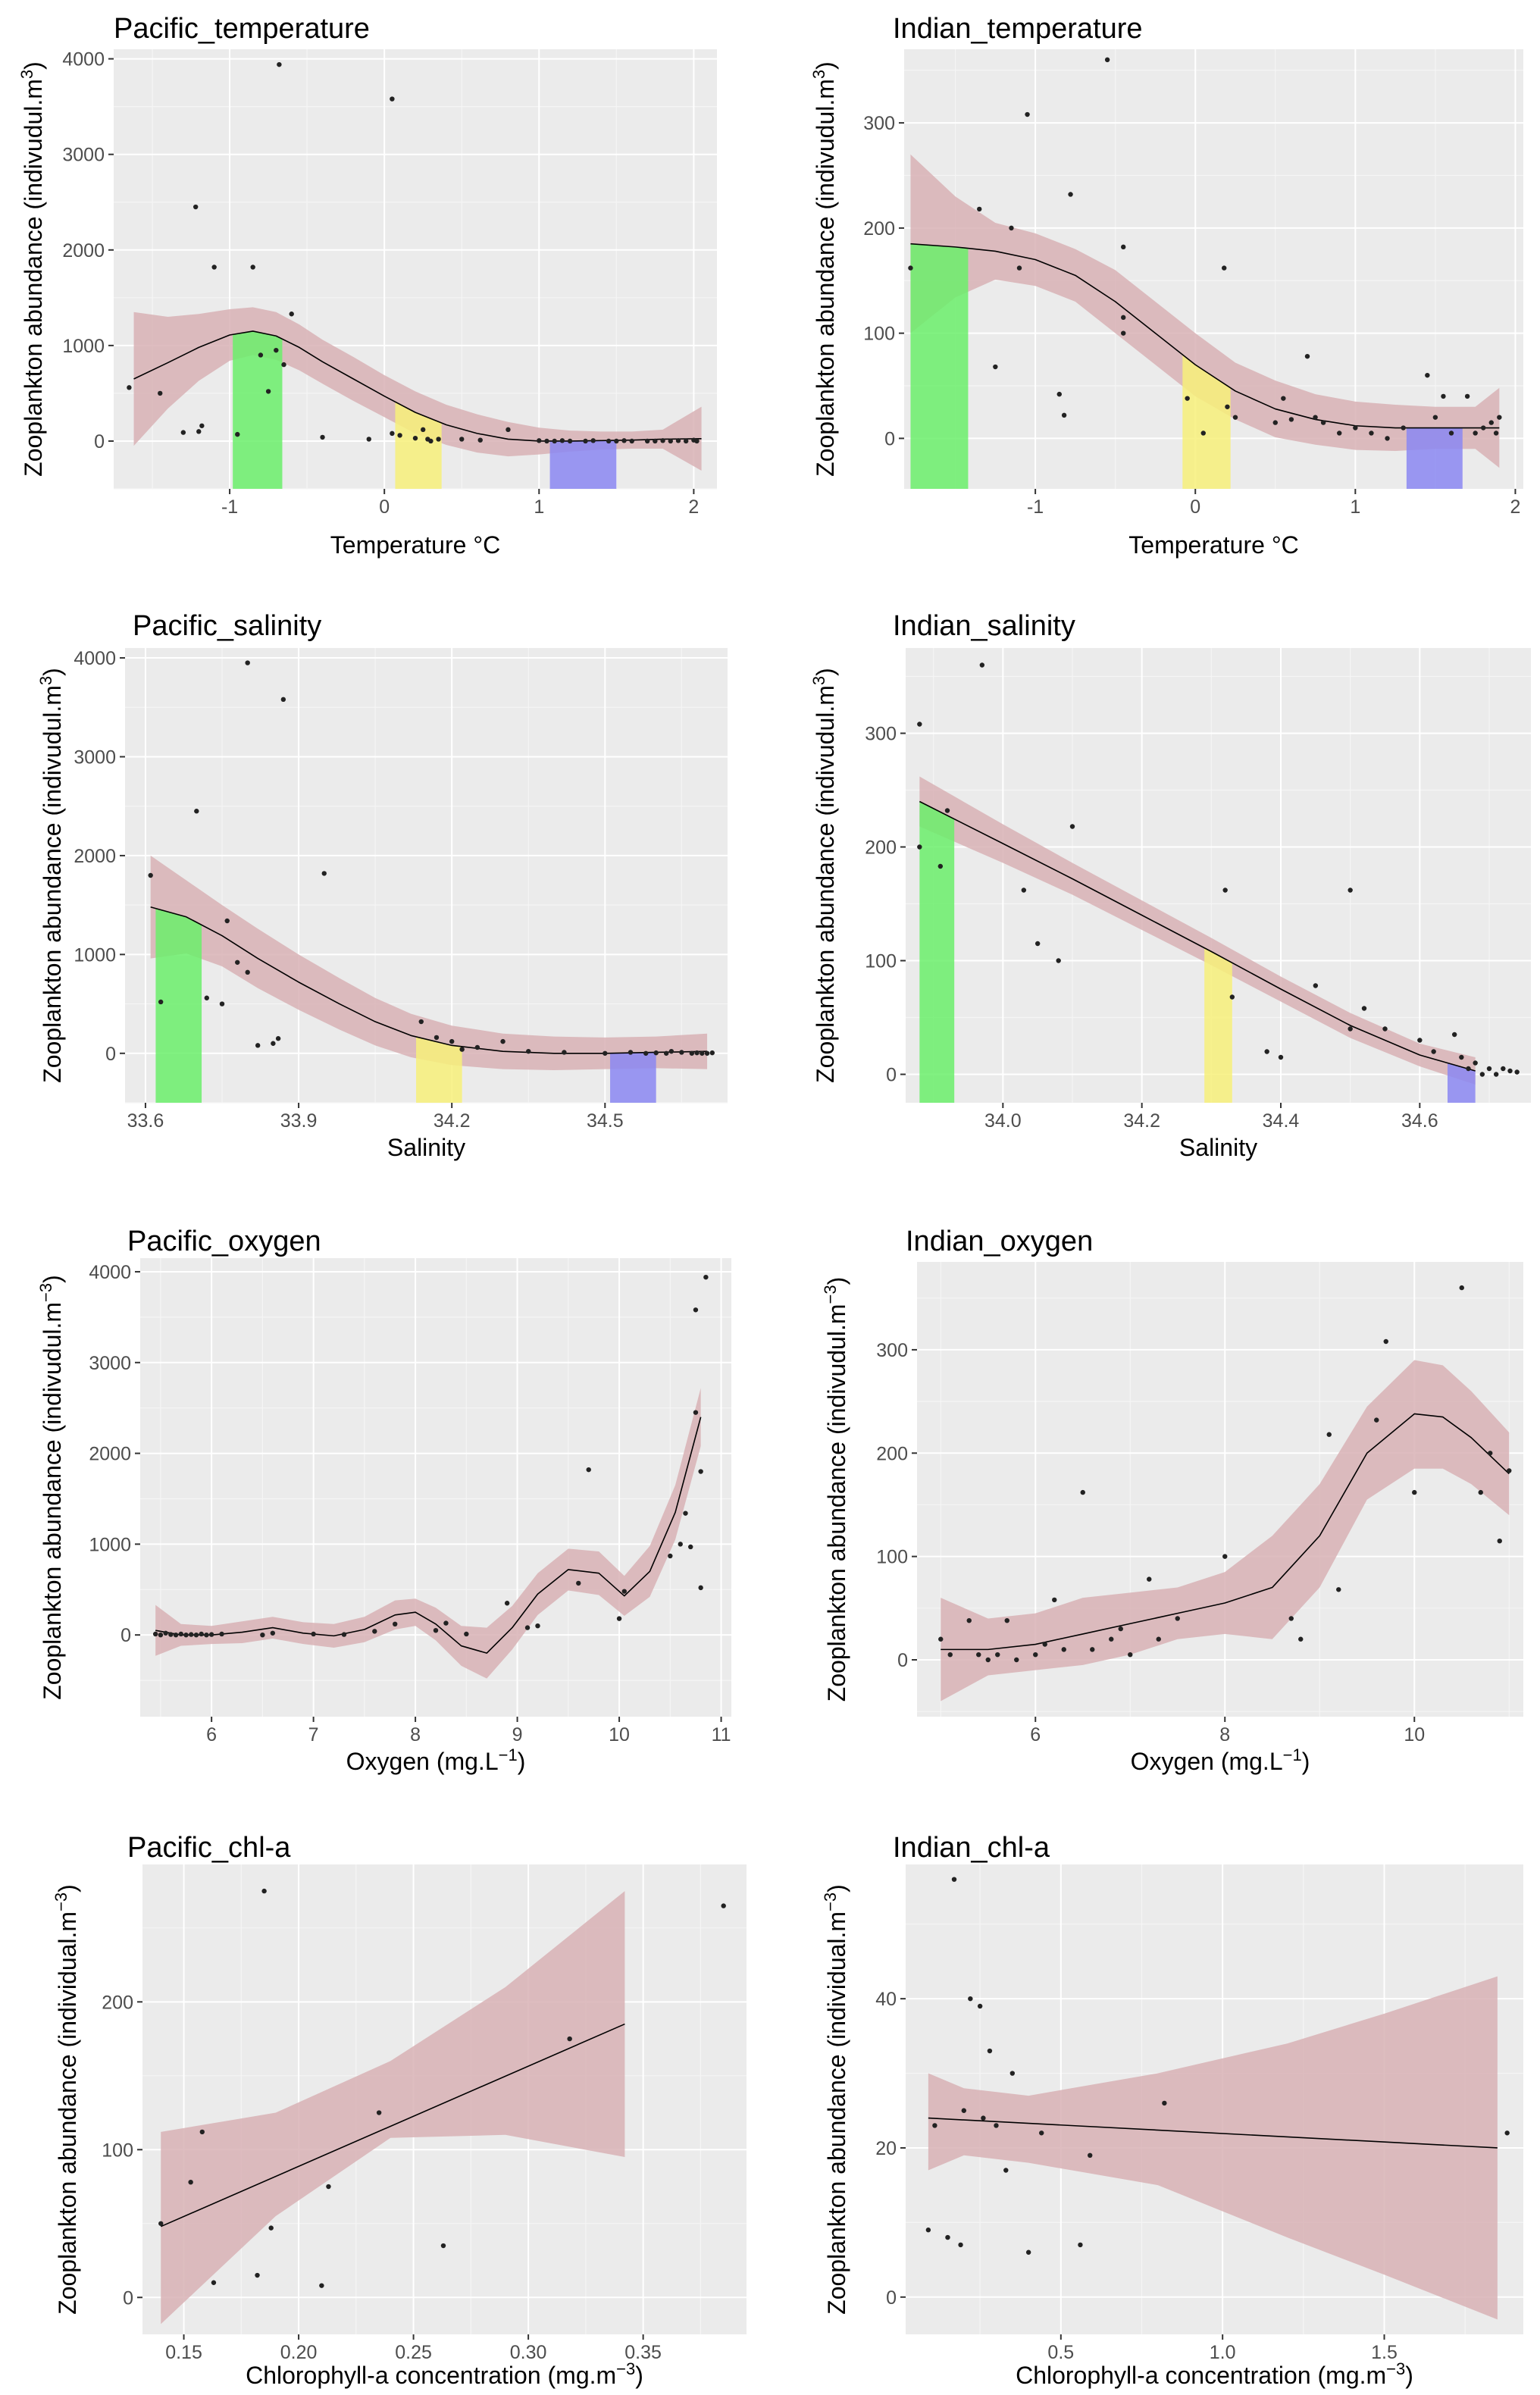 The height and width of the screenshot is (2395, 1540). What do you see at coordinates (1515, 507) in the screenshot?
I see `x-tick-label: 2` at bounding box center [1515, 507].